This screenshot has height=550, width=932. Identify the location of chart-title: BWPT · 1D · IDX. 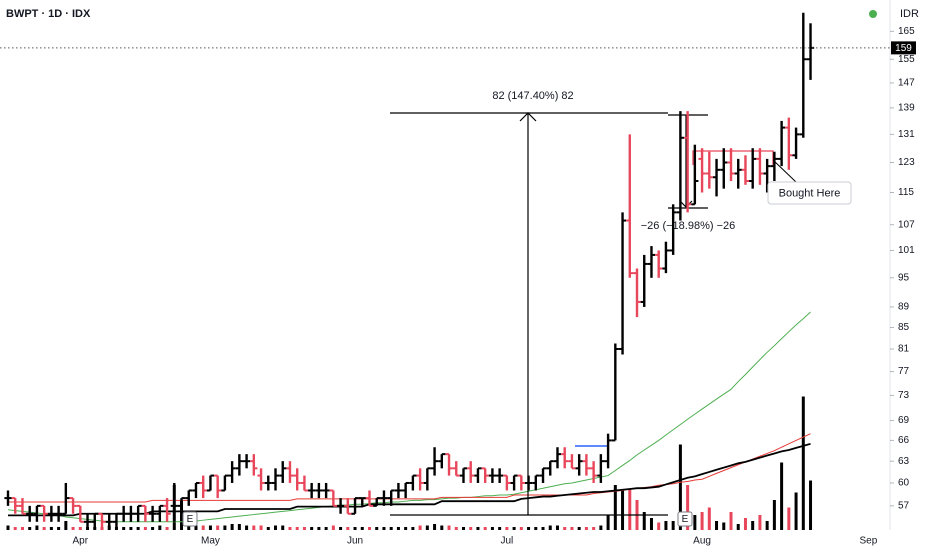
(48, 14).